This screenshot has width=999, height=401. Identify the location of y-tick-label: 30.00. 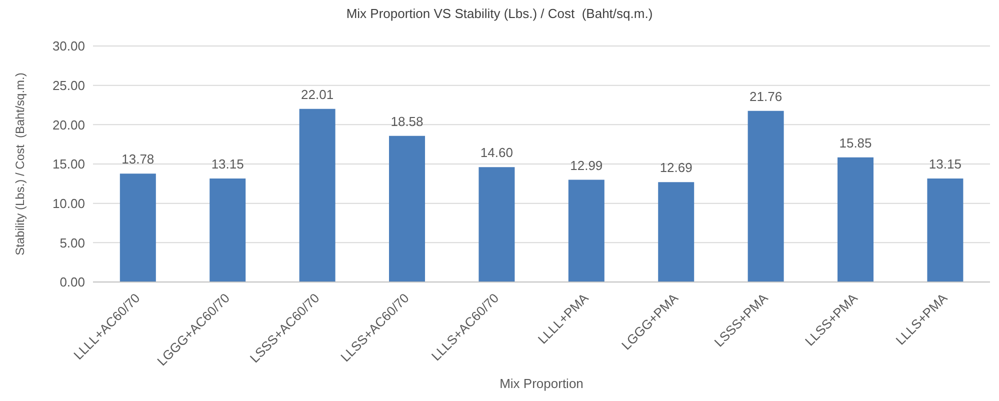
(68, 46).